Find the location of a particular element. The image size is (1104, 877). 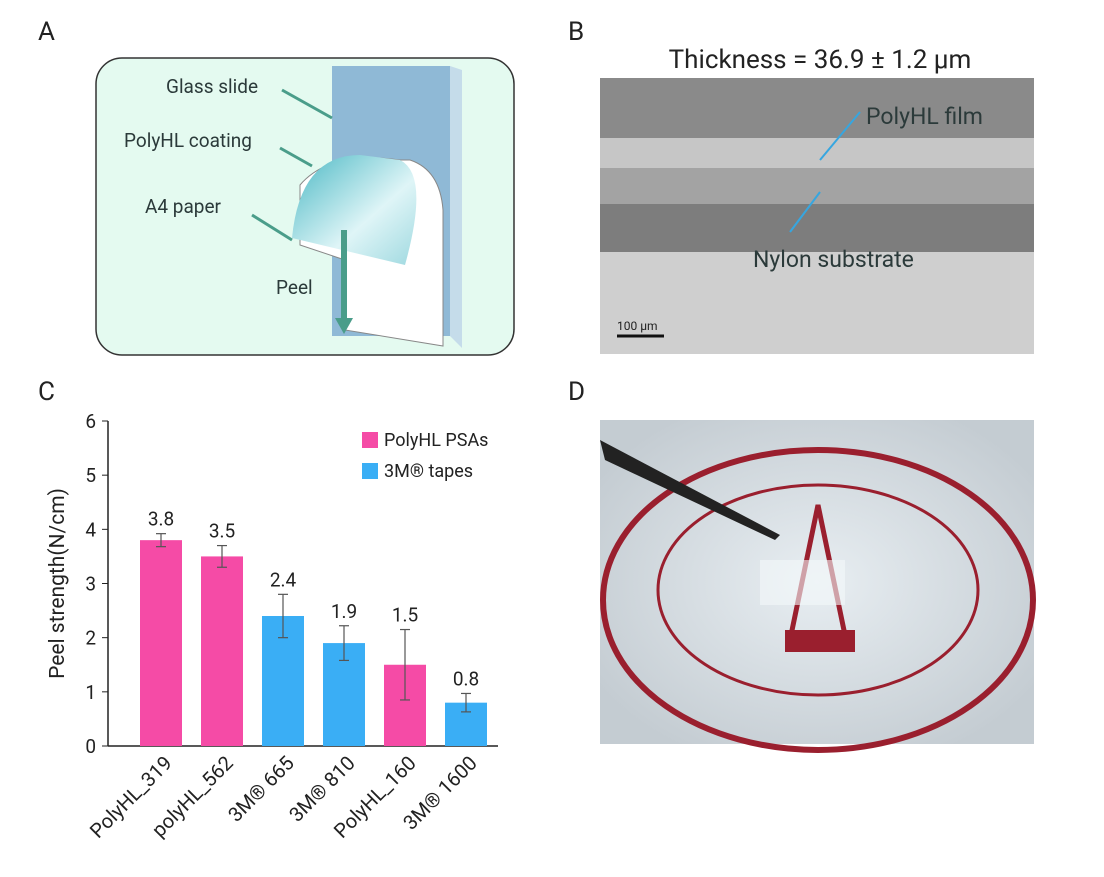

annotation: PolyHL film is located at coordinates (924, 116).